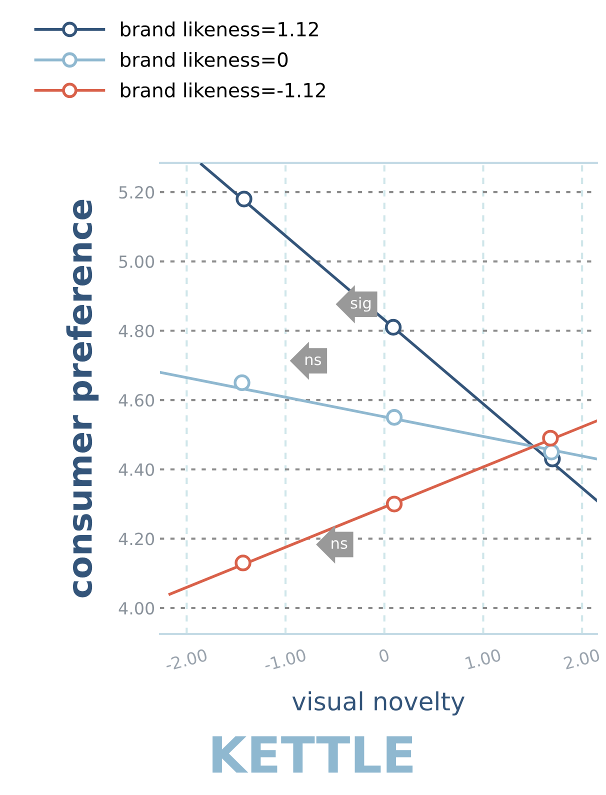  What do you see at coordinates (219, 29) in the screenshot?
I see `legend-label: brand likeness=1.12` at bounding box center [219, 29].